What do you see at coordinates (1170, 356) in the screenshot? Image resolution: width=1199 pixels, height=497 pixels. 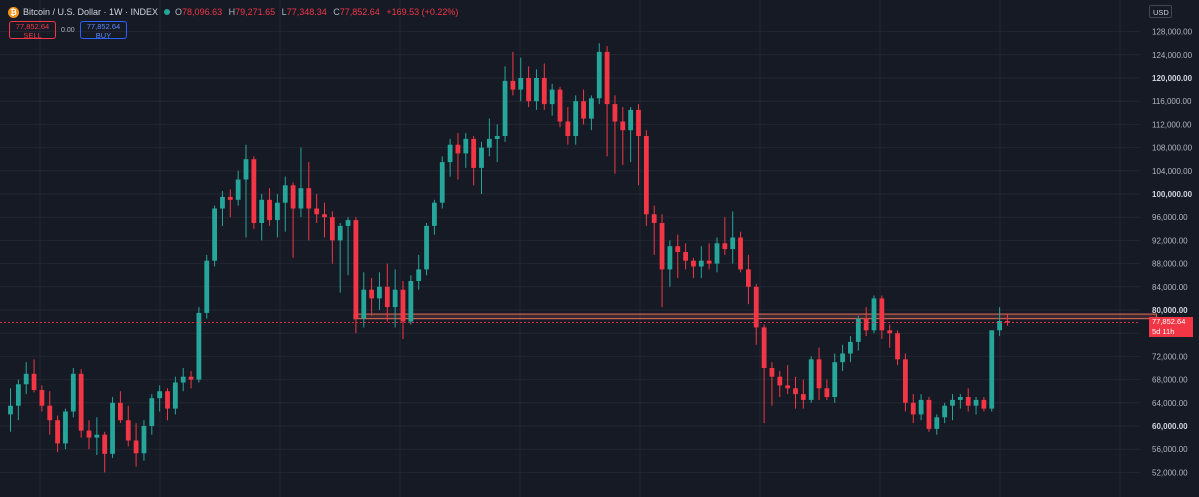 I see `price-tick-label: 72,000.00` at bounding box center [1170, 356].